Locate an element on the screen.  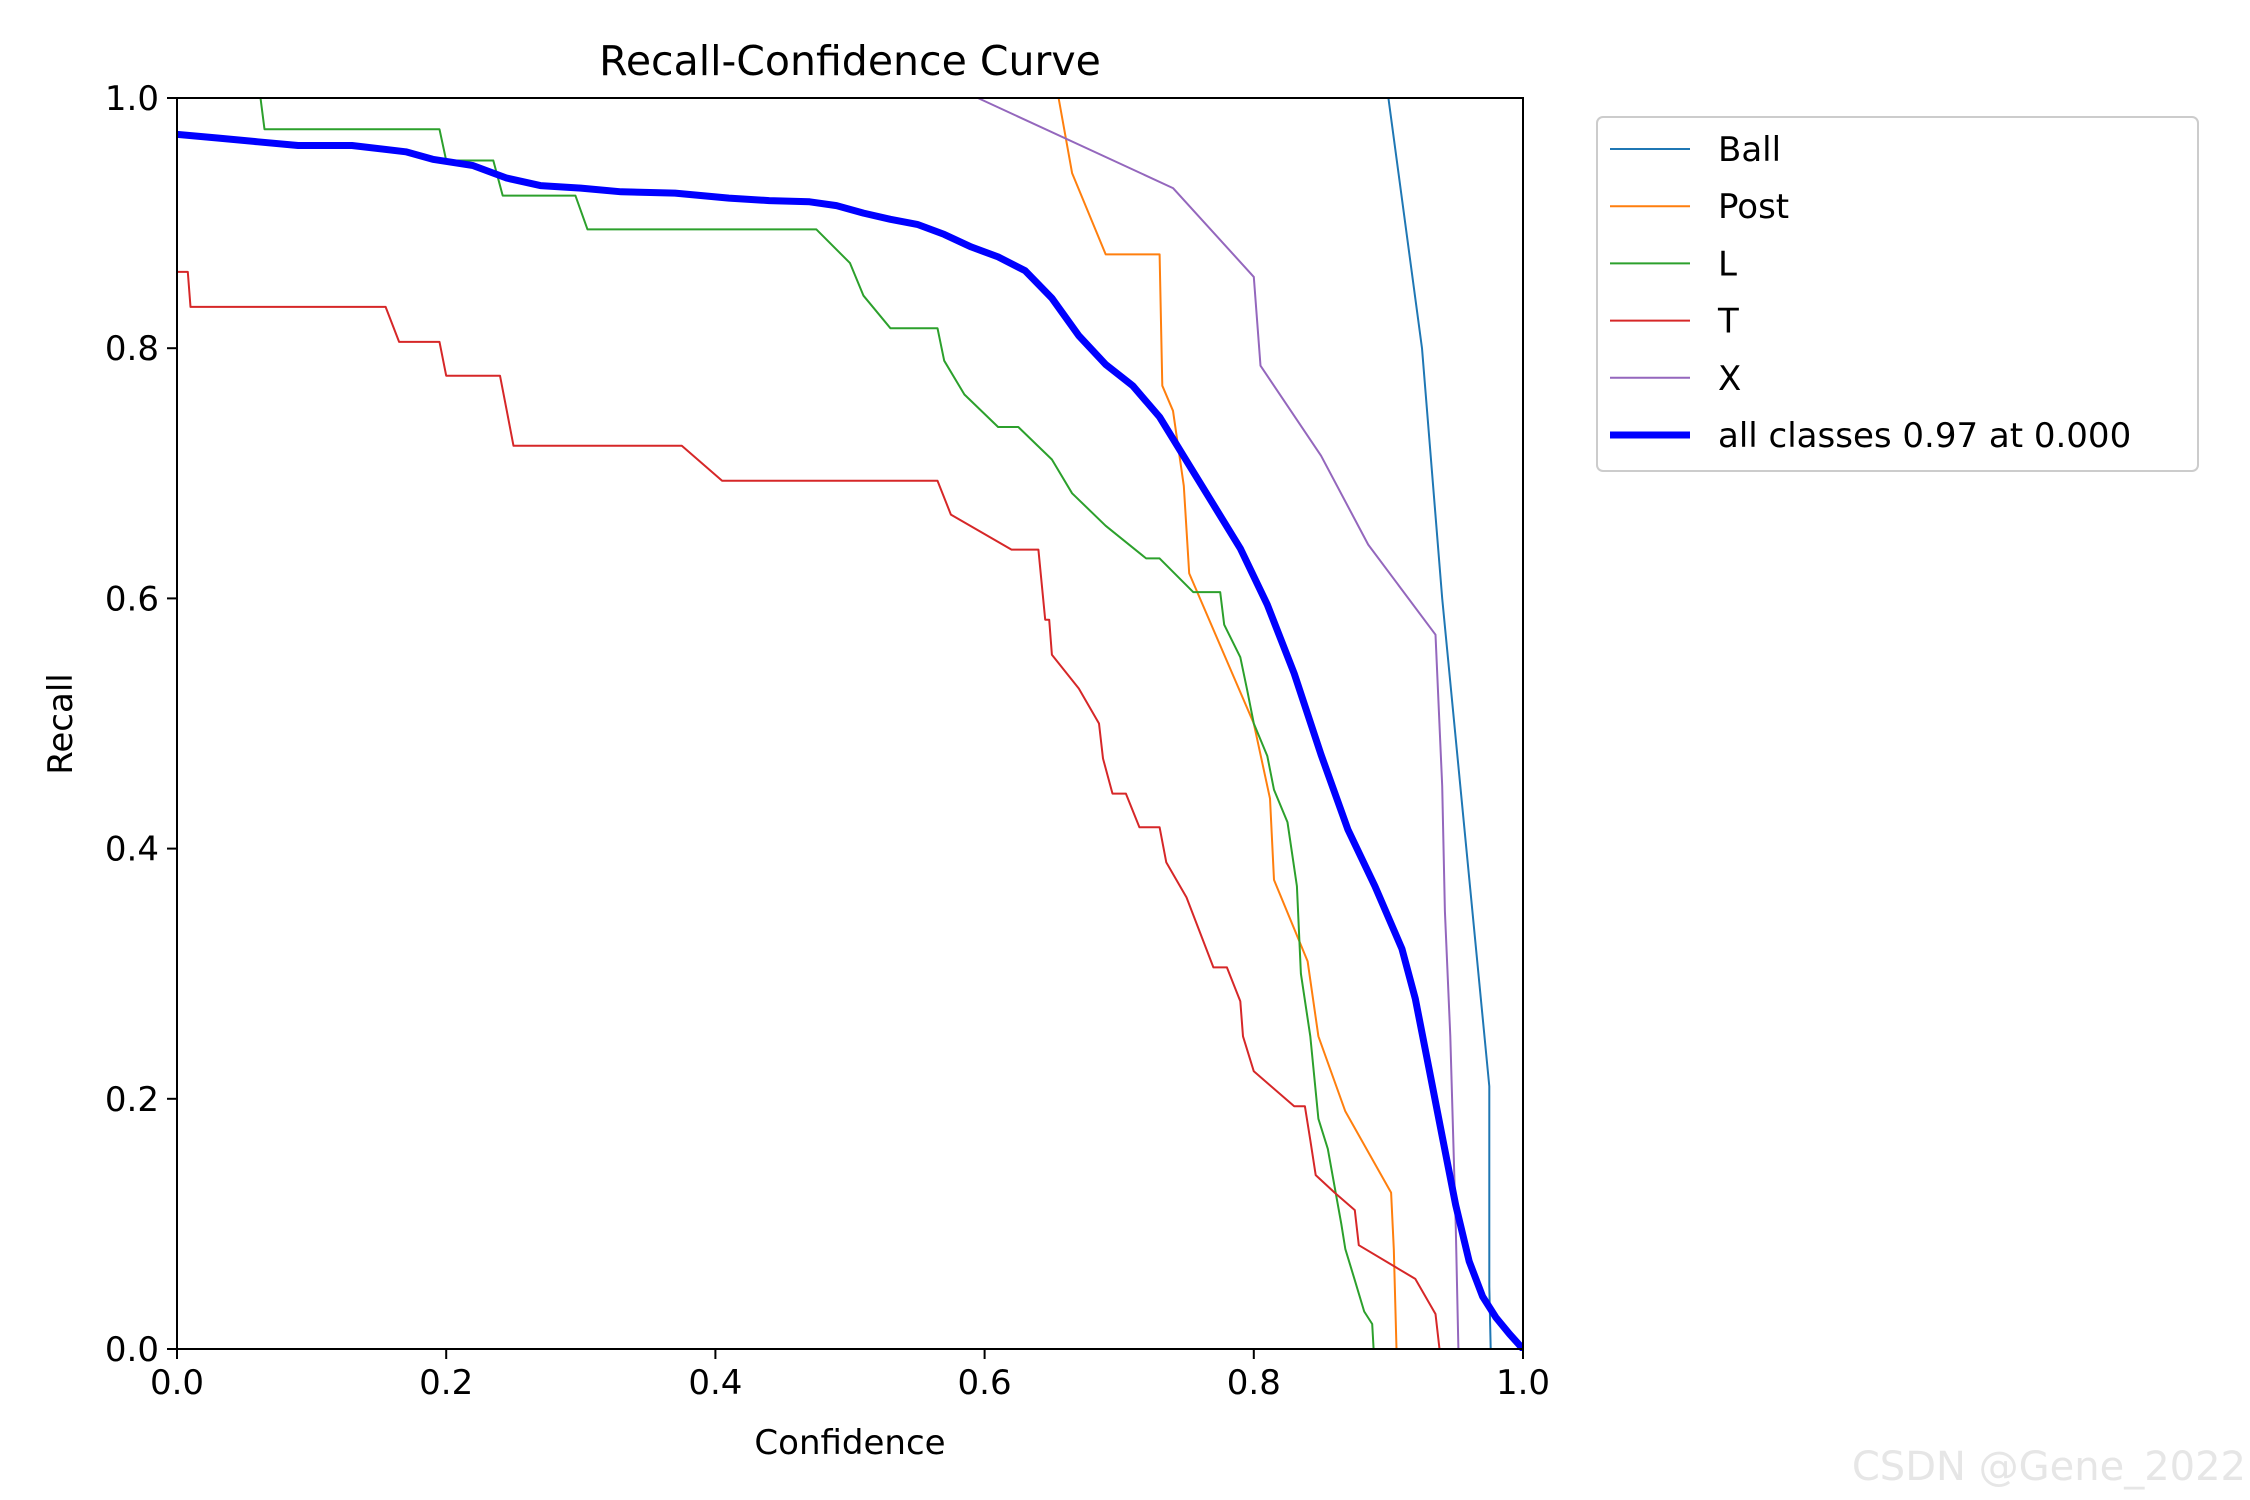
y-axis-label: Recall is located at coordinates (61, 723).